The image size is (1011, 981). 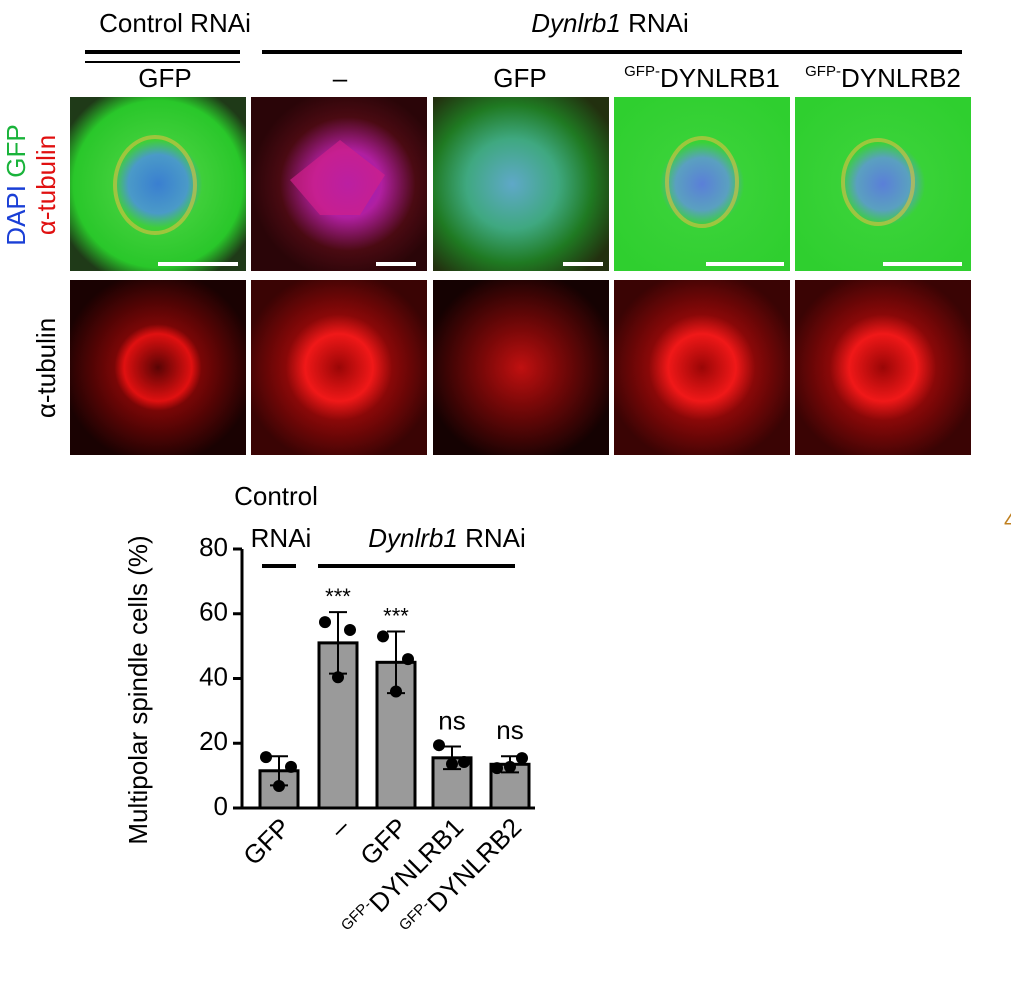 What do you see at coordinates (16, 215) in the screenshot?
I see `stain-label: DAPI` at bounding box center [16, 215].